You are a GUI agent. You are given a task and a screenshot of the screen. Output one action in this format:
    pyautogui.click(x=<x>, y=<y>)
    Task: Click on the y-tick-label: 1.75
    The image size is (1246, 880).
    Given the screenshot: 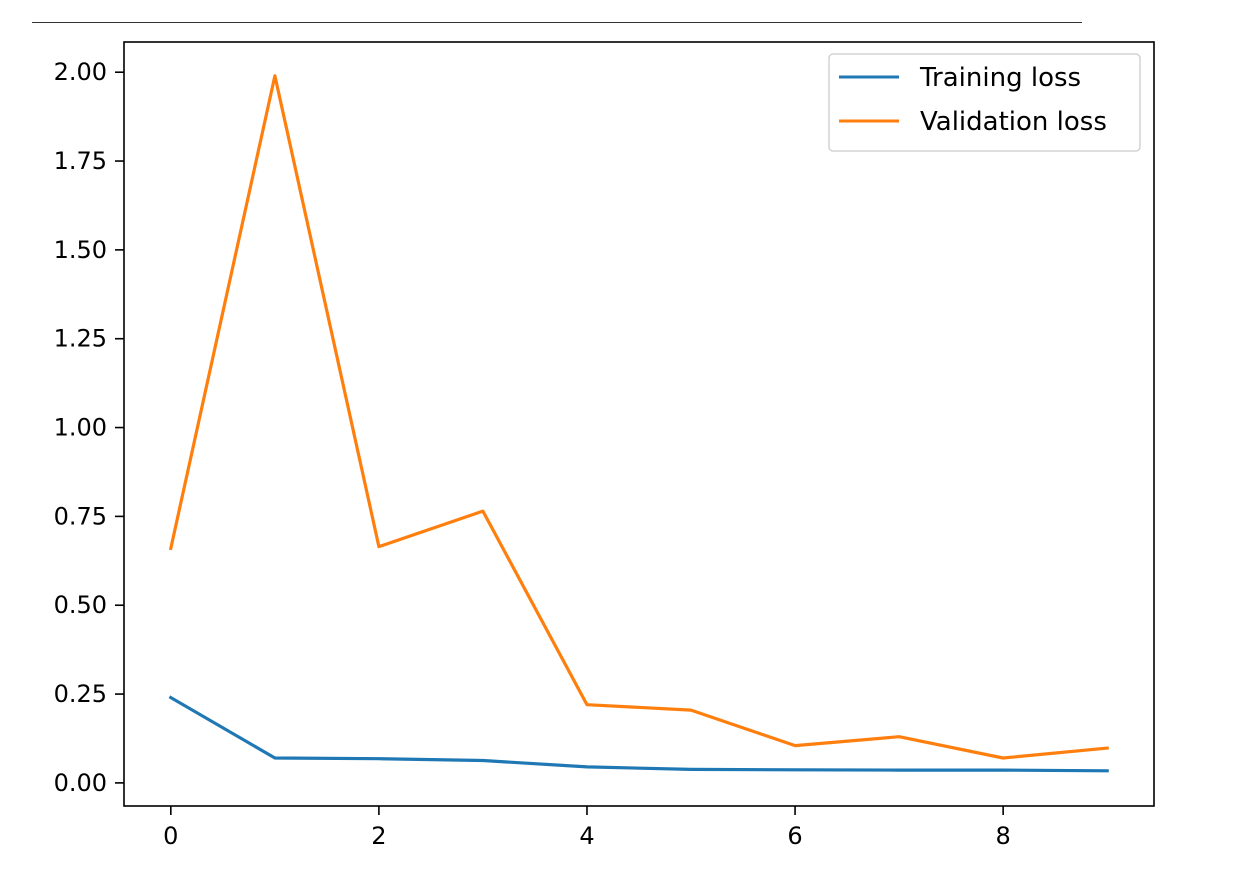 What is the action you would take?
    pyautogui.click(x=80, y=161)
    